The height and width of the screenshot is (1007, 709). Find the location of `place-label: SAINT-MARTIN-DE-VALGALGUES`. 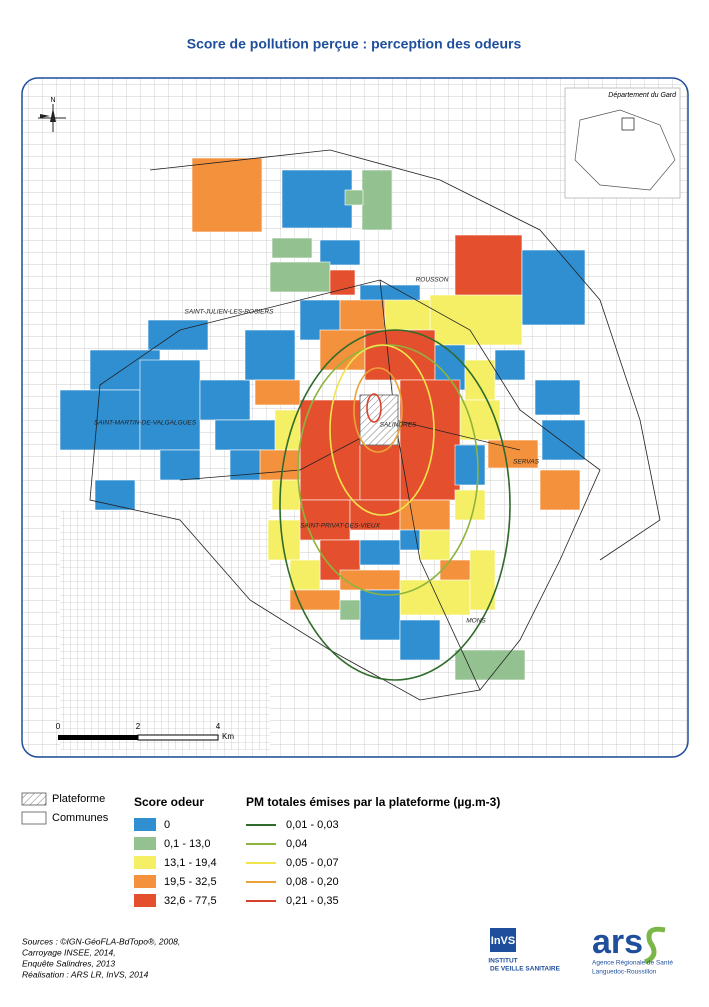

place-label: SAINT-MARTIN-DE-VALGALGUES is located at coordinates (145, 423).